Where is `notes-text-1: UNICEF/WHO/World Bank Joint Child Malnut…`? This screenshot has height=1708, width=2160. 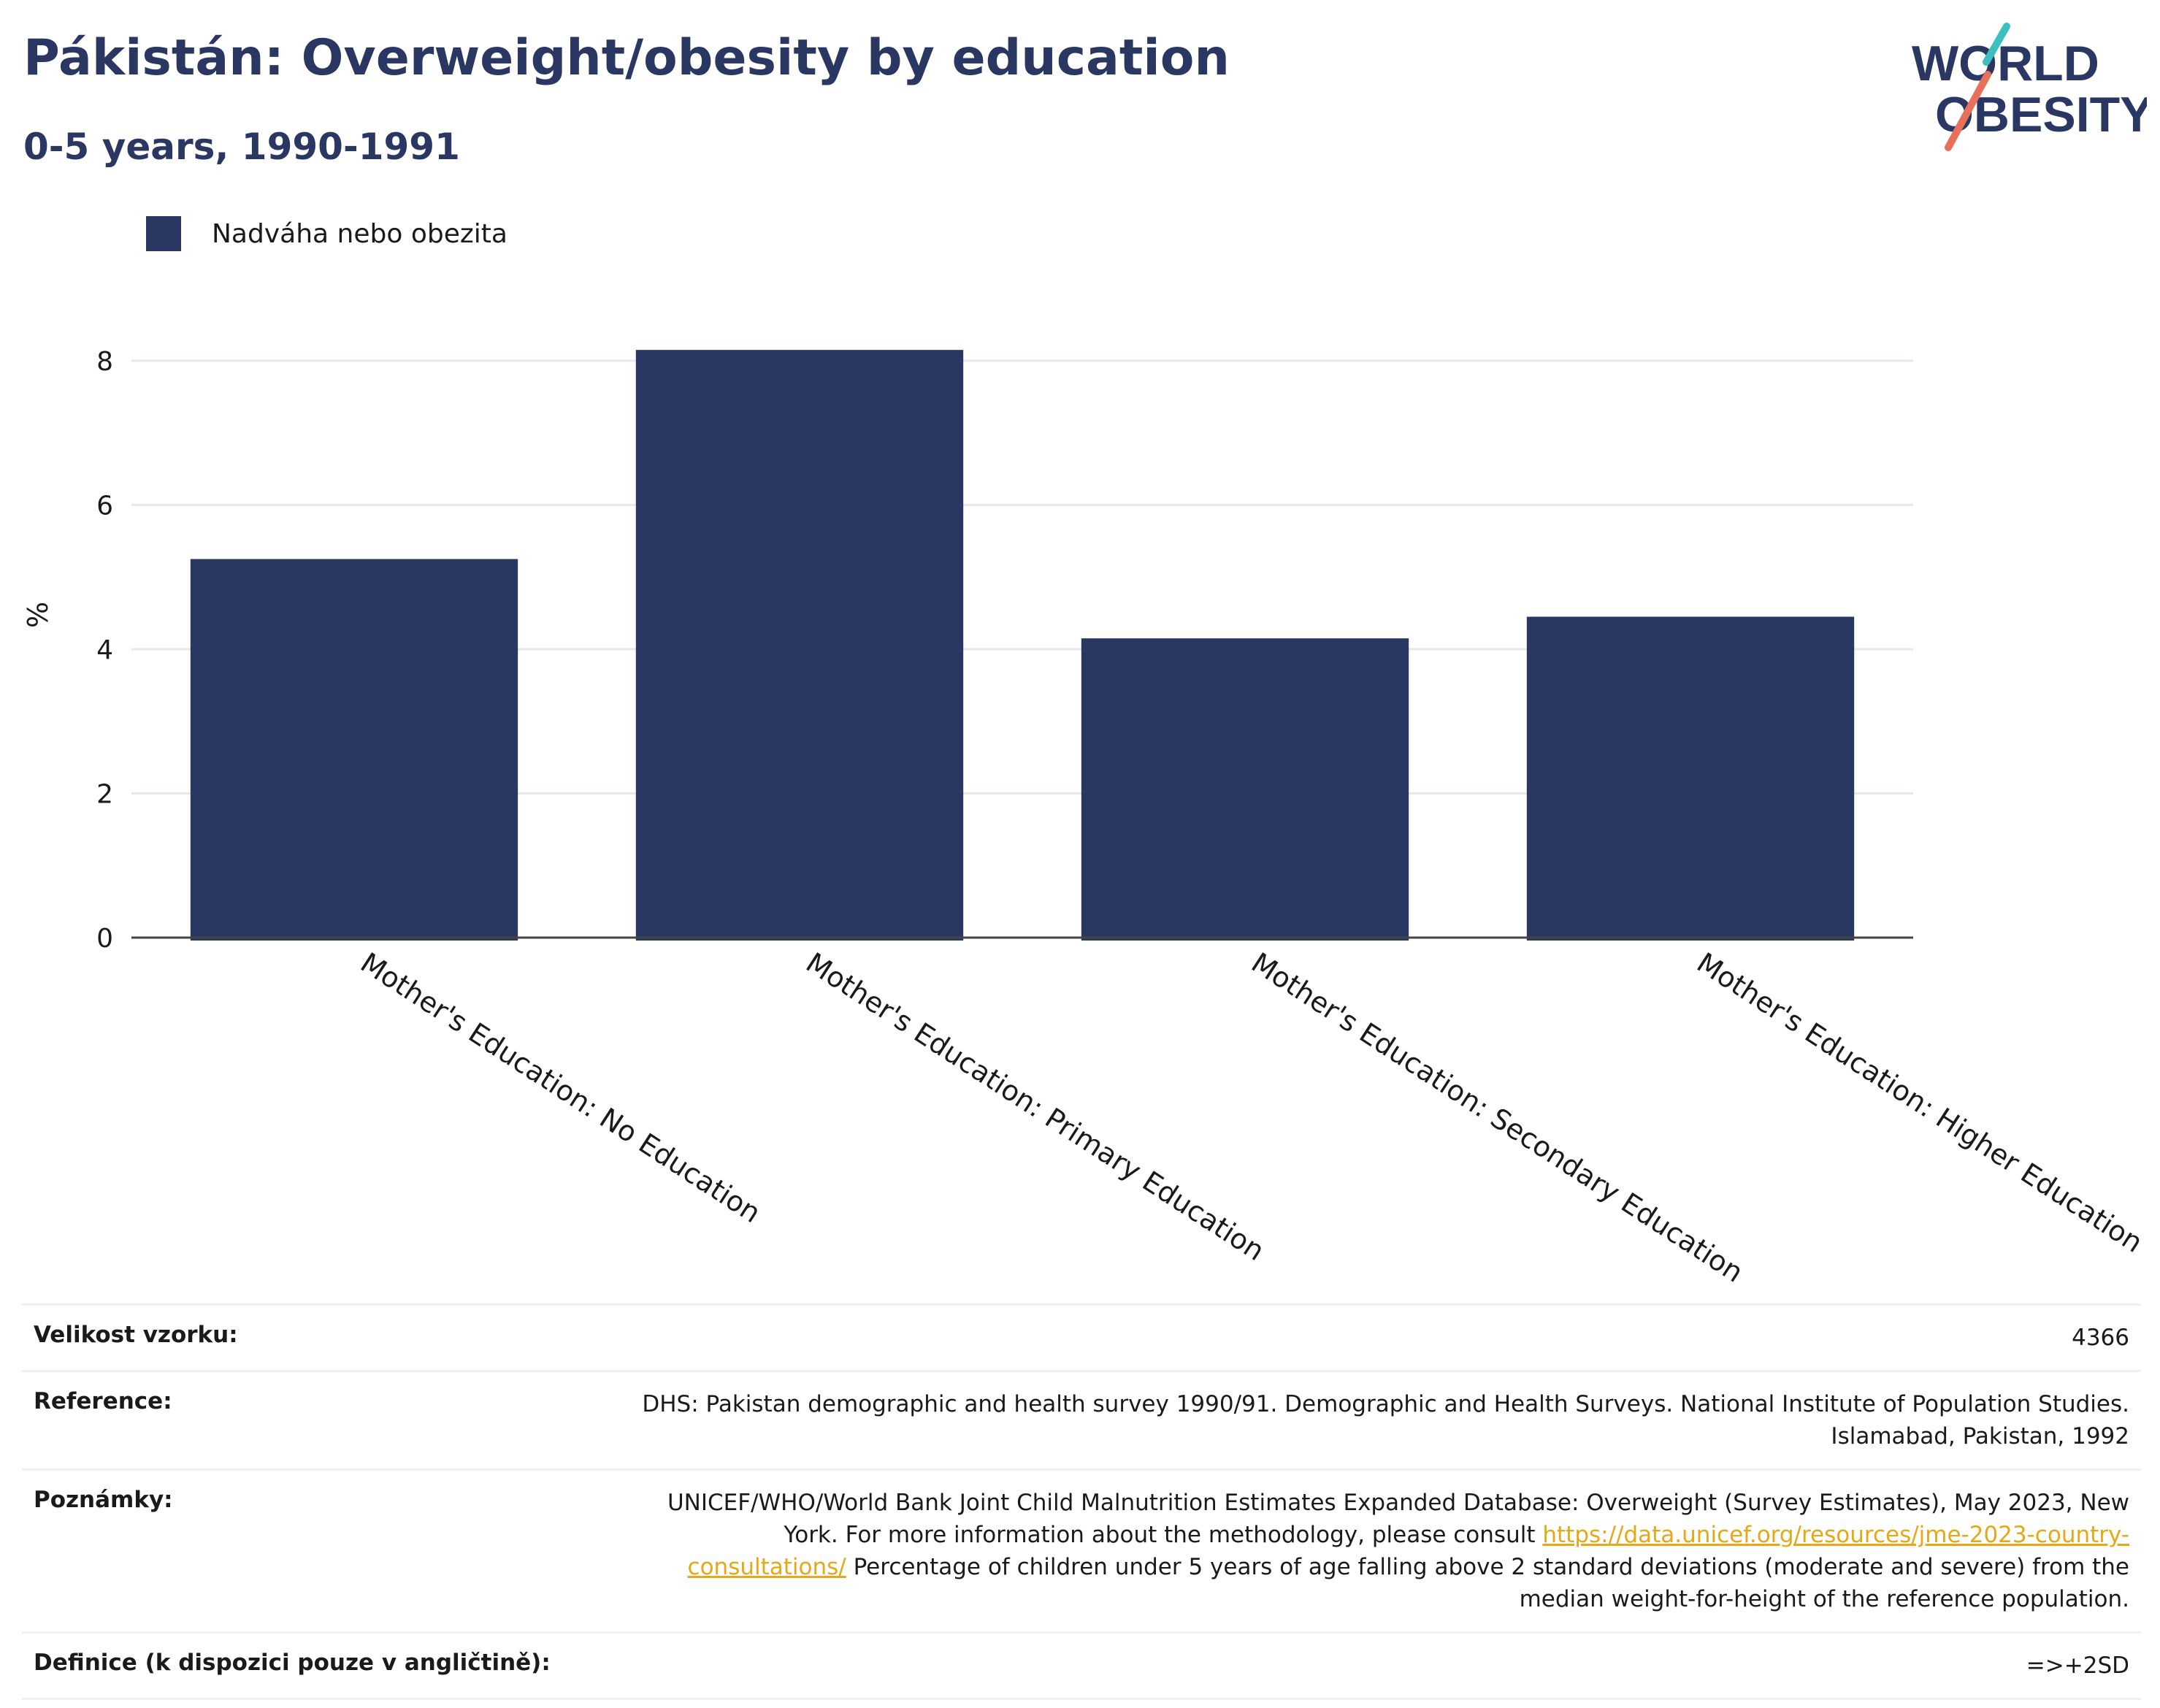
notes-text-1: UNICEF/WHO/World Bank Joint Child Malnut… is located at coordinates (1398, 1519).